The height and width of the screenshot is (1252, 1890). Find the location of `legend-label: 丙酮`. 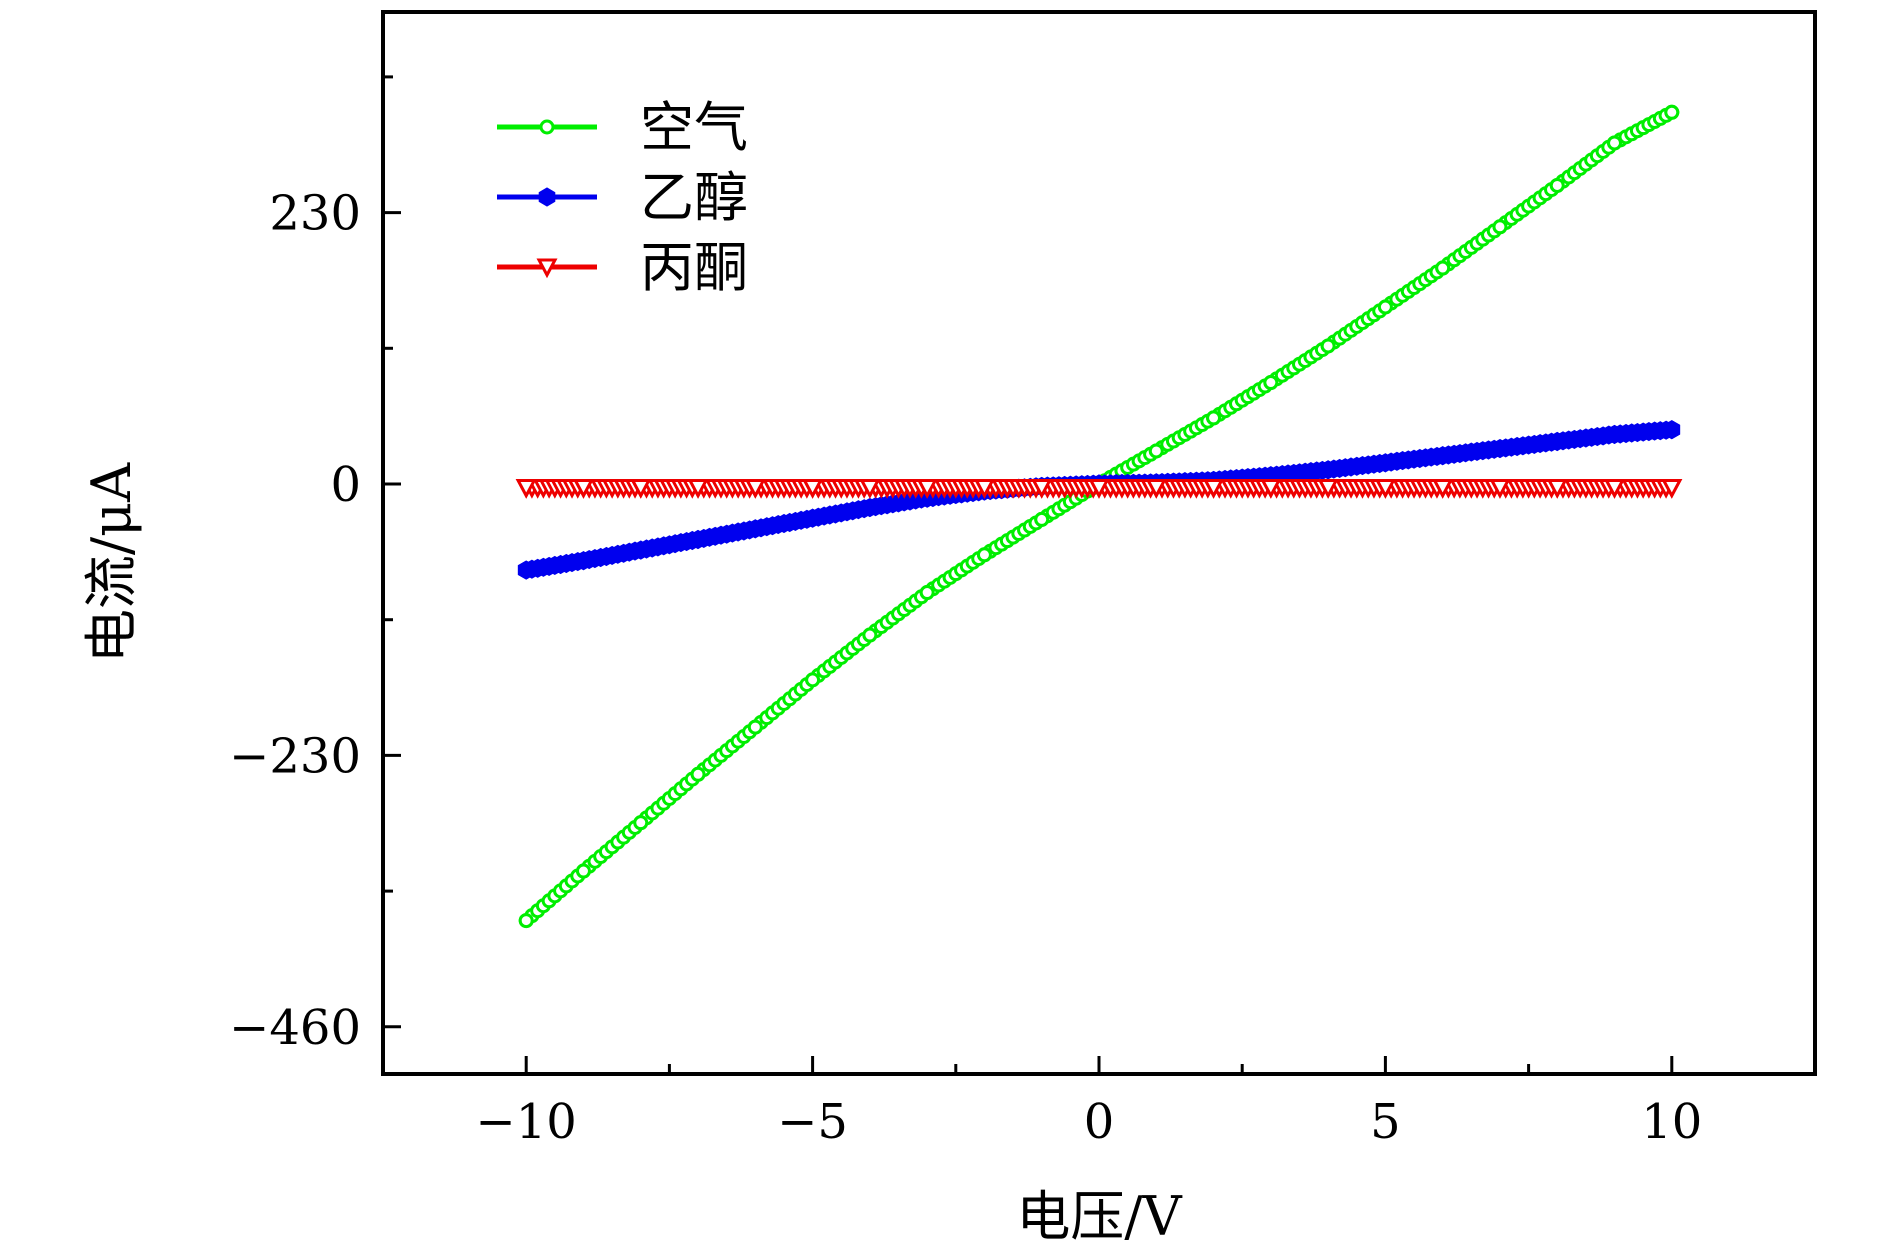

legend-label: 丙酮 is located at coordinates (694, 267).